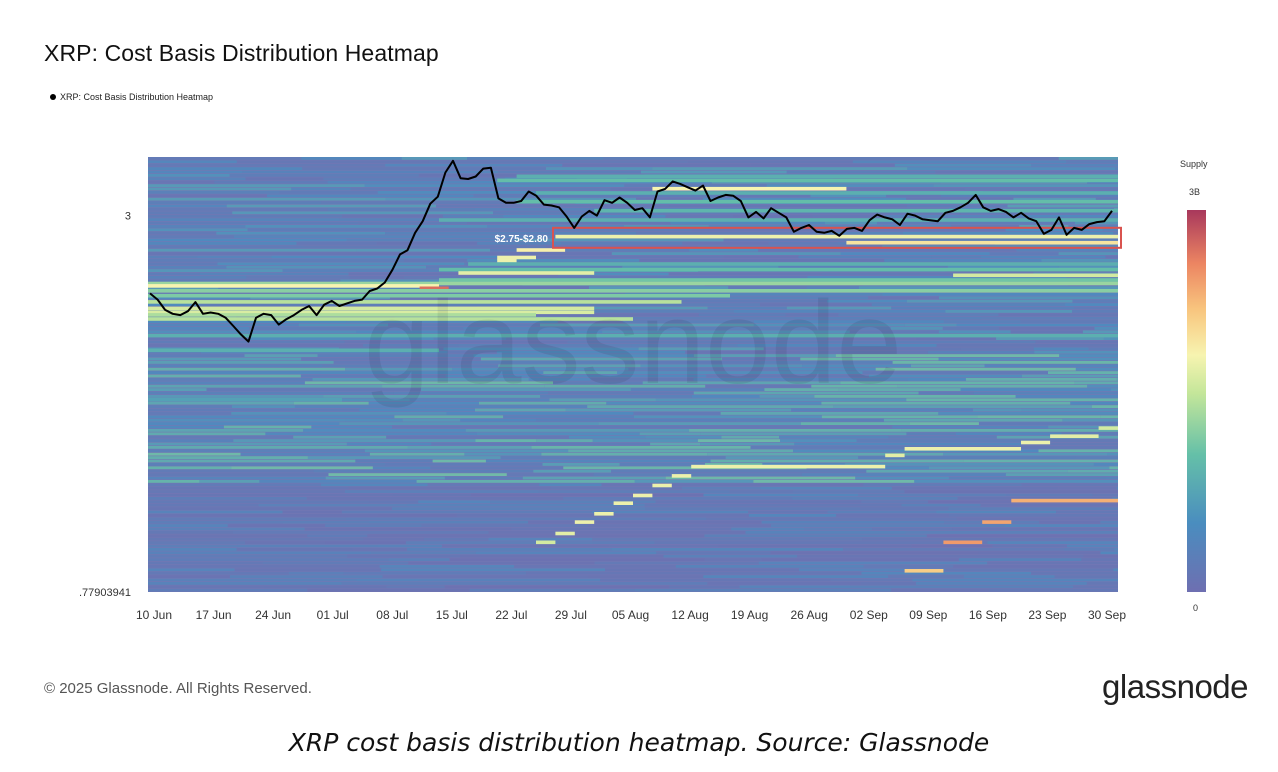 This screenshot has height=772, width=1278. What do you see at coordinates (131, 97) in the screenshot?
I see `legend: XRP: Cost Basis Distribution Heatmap` at bounding box center [131, 97].